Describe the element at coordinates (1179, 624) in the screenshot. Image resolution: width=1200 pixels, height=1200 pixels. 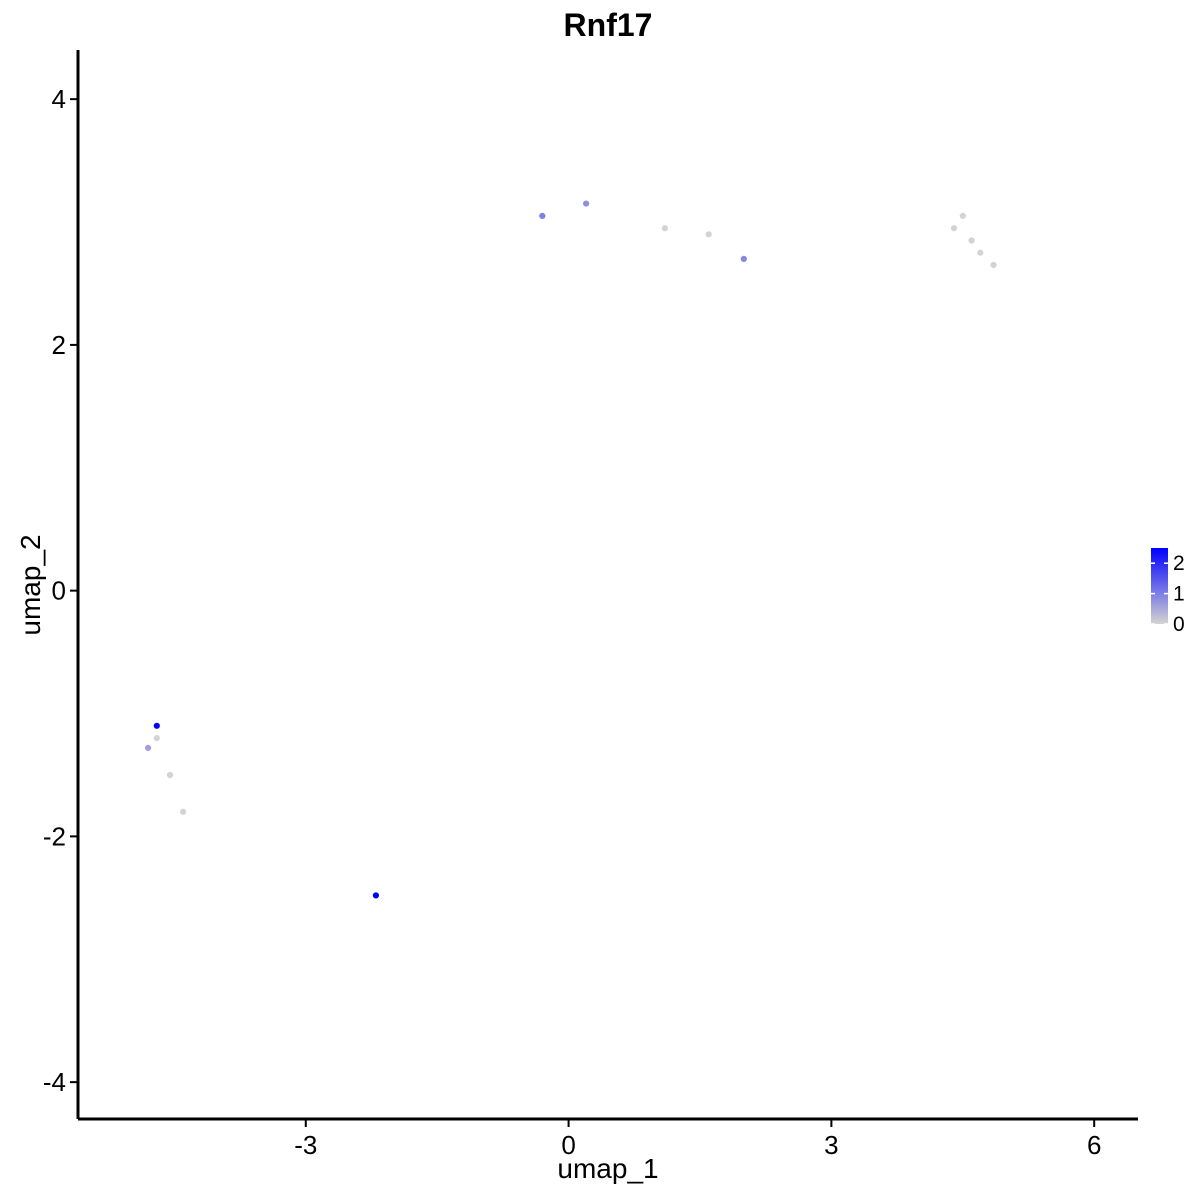
I see `legend-label: 0` at that location.